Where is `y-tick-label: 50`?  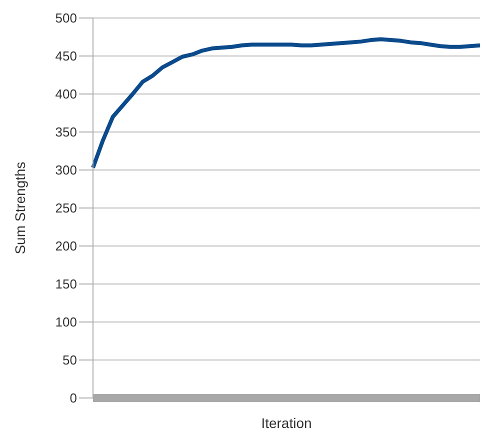 y-tick-label: 50 is located at coordinates (69, 360).